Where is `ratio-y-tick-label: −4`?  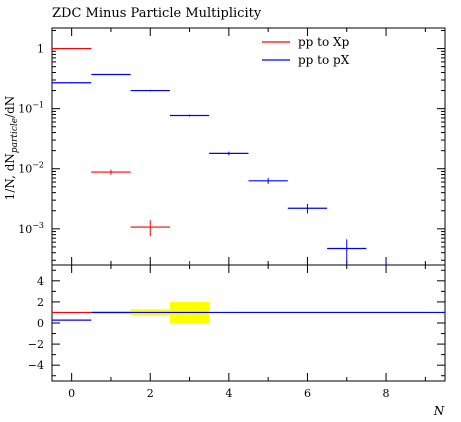
ratio-y-tick-label: −4 is located at coordinates (36, 365).